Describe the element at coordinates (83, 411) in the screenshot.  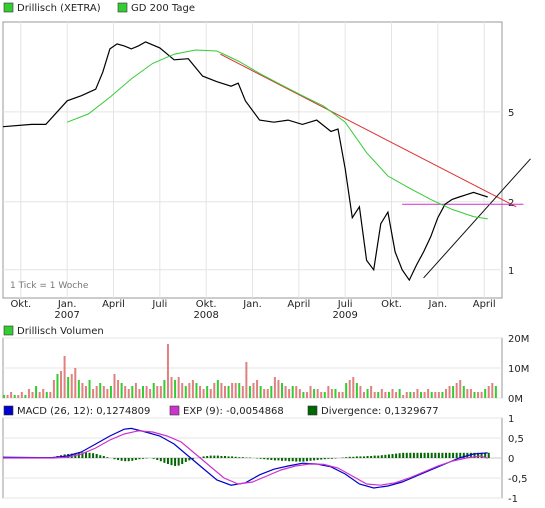
I see `legend-label: MACD (26, 12): 0,1274809` at that location.